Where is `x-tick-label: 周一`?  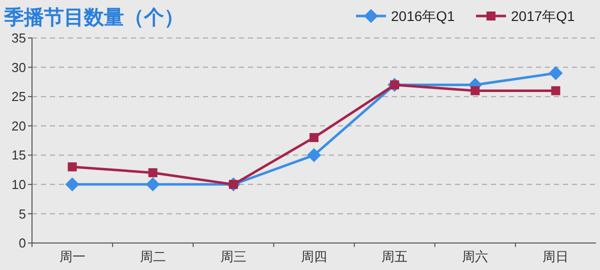 x-tick-label: 周一 is located at coordinates (72, 256).